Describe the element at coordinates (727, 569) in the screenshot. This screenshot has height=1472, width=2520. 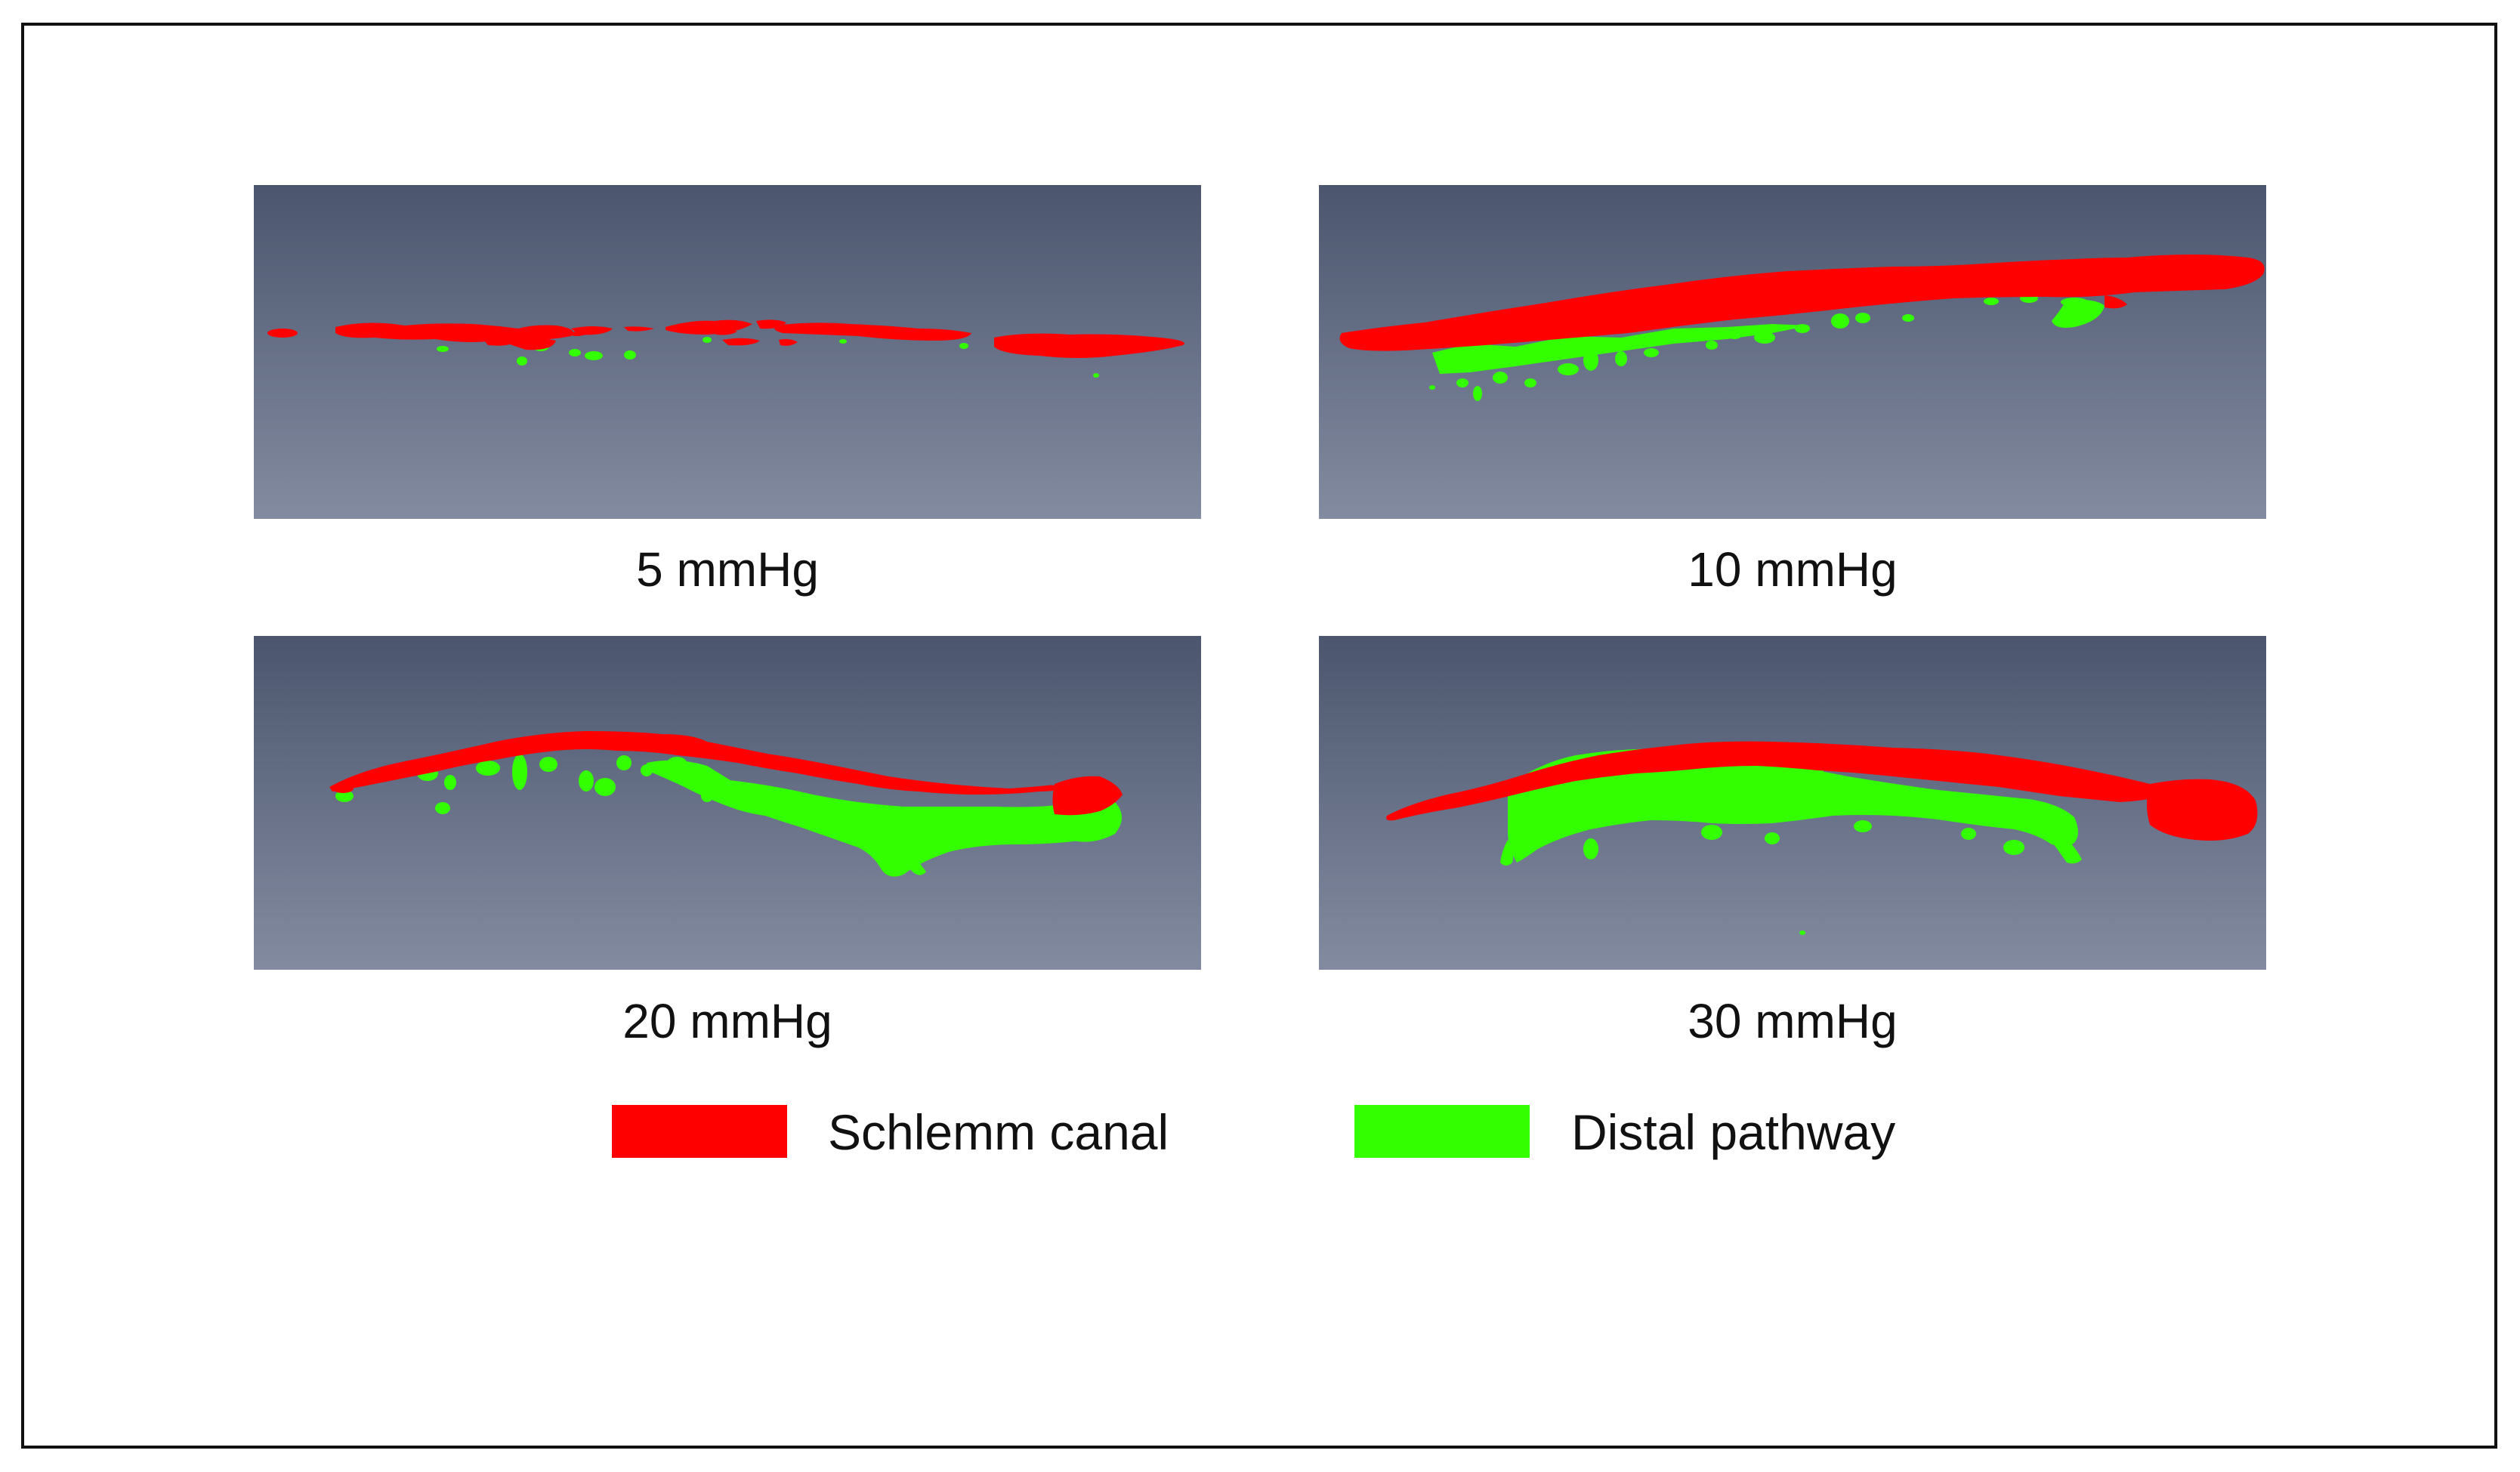
I see `panel-caption: 5 mmHg` at that location.